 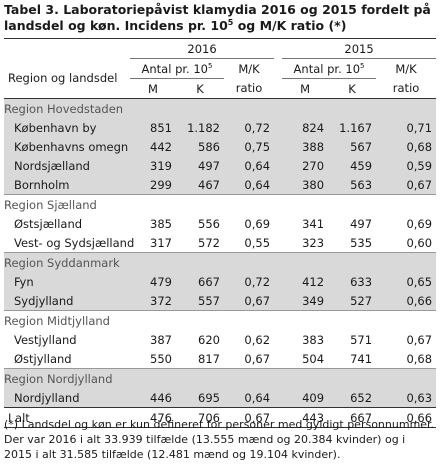 I want to click on cell-r16: 0,69, so click(x=257, y=223).